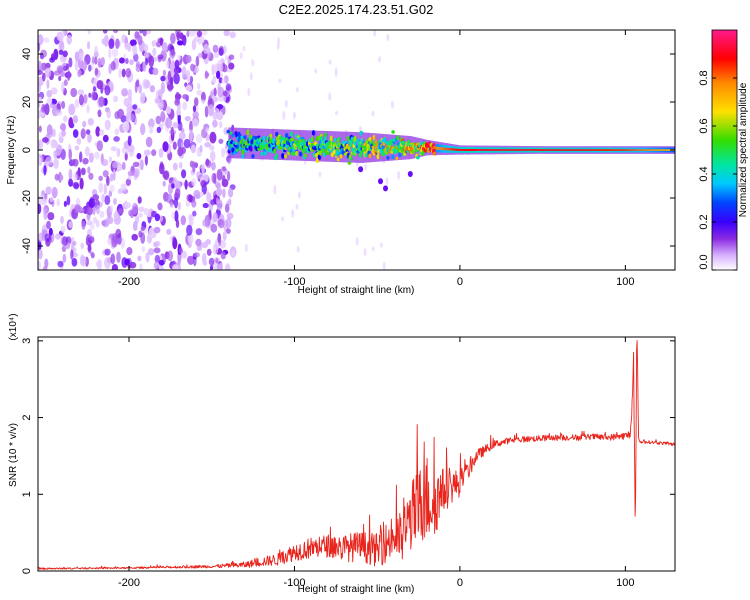  Describe the element at coordinates (356, 589) in the screenshot. I see `snr-x-label: Height of straight line (km)` at that location.